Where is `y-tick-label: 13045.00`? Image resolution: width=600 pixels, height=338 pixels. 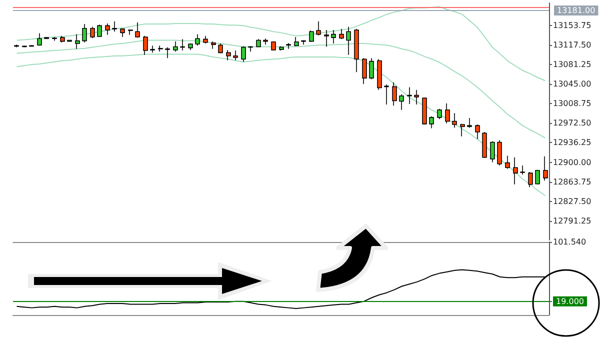 y-tick-label: 13045.00 is located at coordinates (572, 83).